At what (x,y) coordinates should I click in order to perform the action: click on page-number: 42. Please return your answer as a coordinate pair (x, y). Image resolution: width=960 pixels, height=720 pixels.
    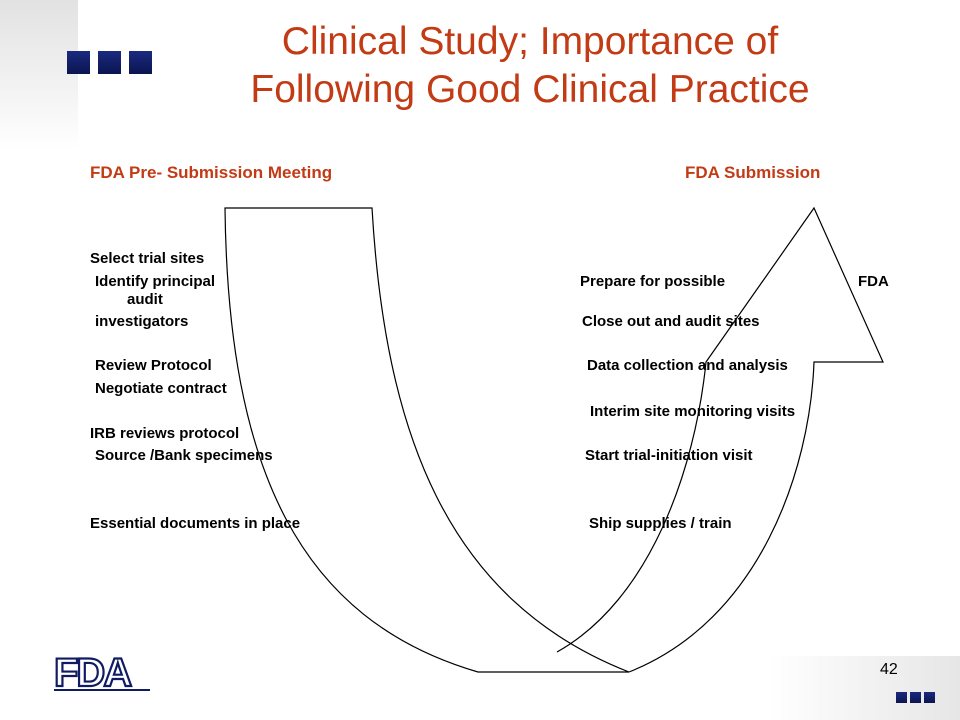
    Looking at the image, I should click on (889, 669).